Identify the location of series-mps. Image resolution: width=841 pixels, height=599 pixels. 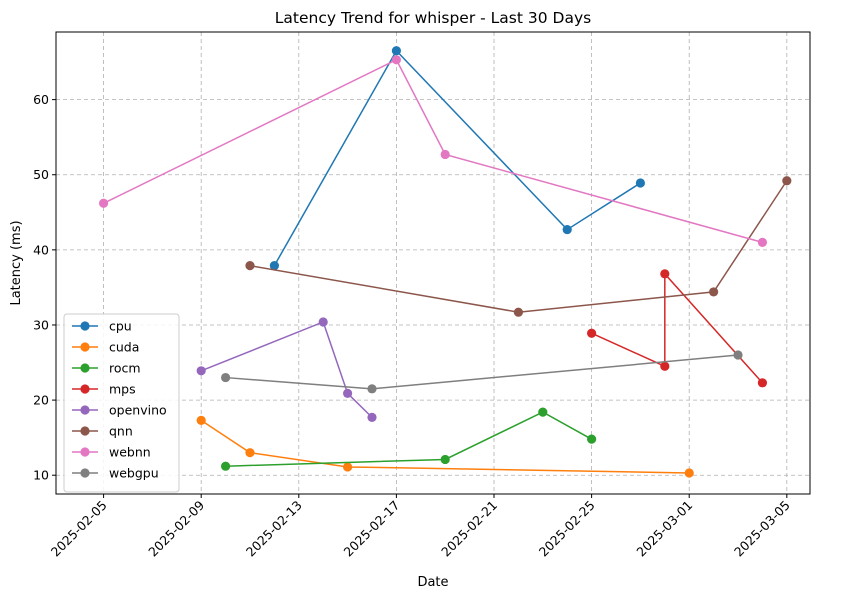
(677, 328).